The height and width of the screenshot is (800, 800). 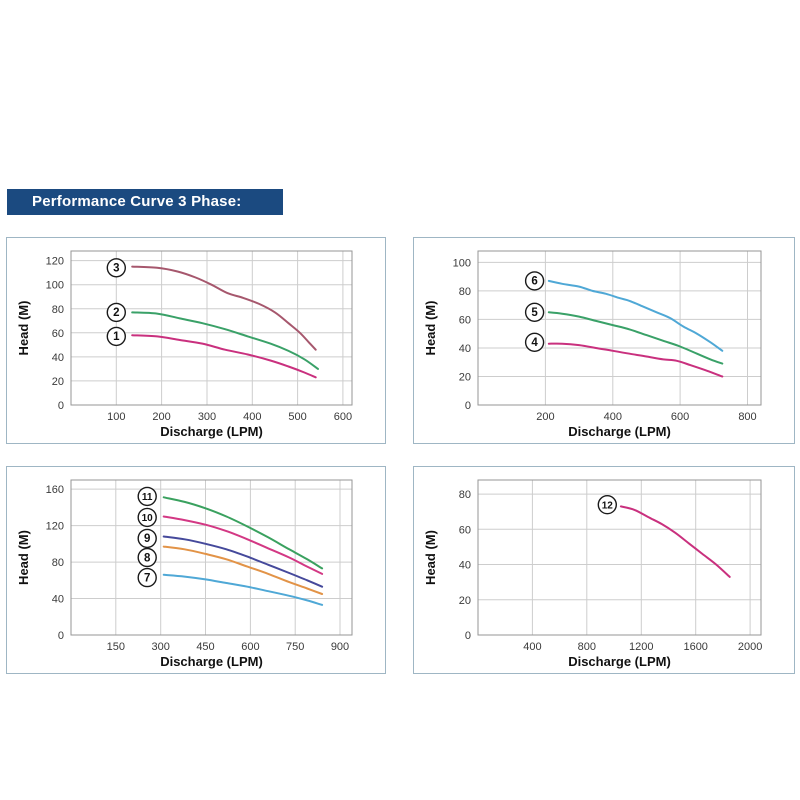 I want to click on curve-label-number-7: 7, so click(x=147, y=578).